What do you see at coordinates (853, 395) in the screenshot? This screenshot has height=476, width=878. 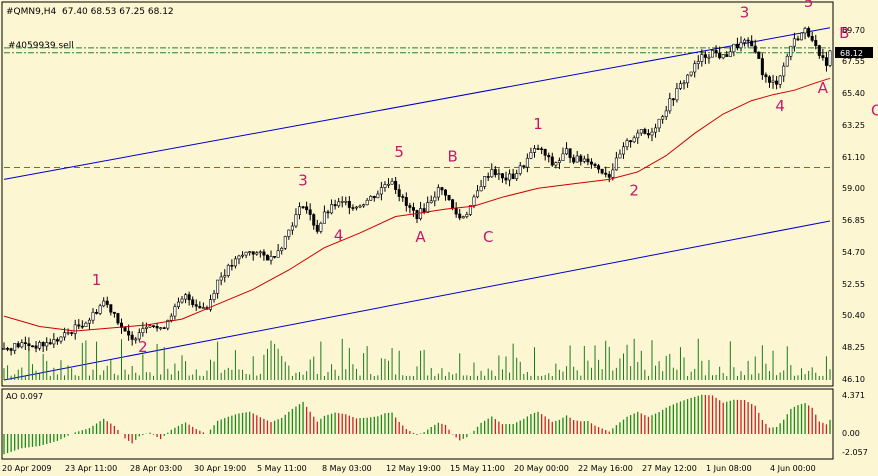 I see `ao-tick: 4.371` at bounding box center [853, 395].